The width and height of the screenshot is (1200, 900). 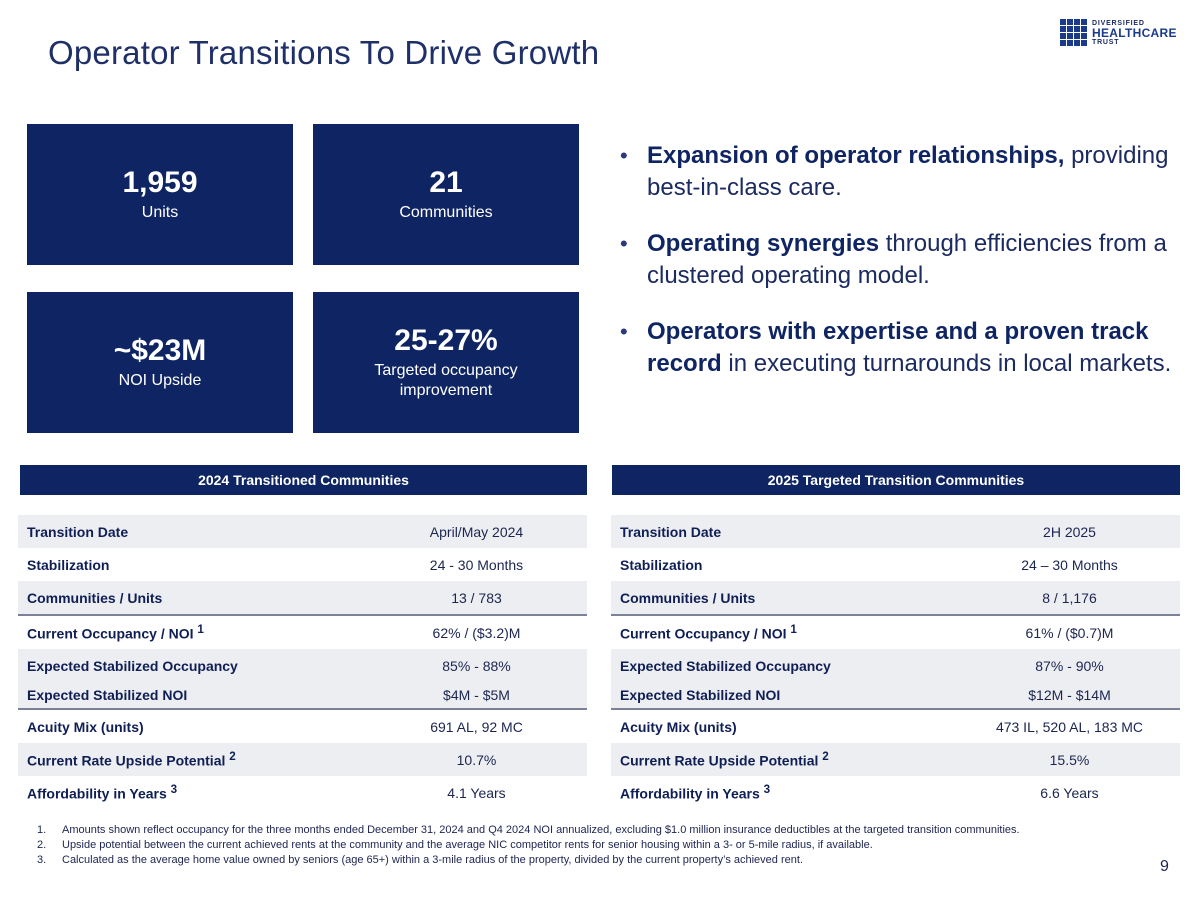 What do you see at coordinates (785, 696) in the screenshot?
I see `row-key: Expected Stabilized NOI` at bounding box center [785, 696].